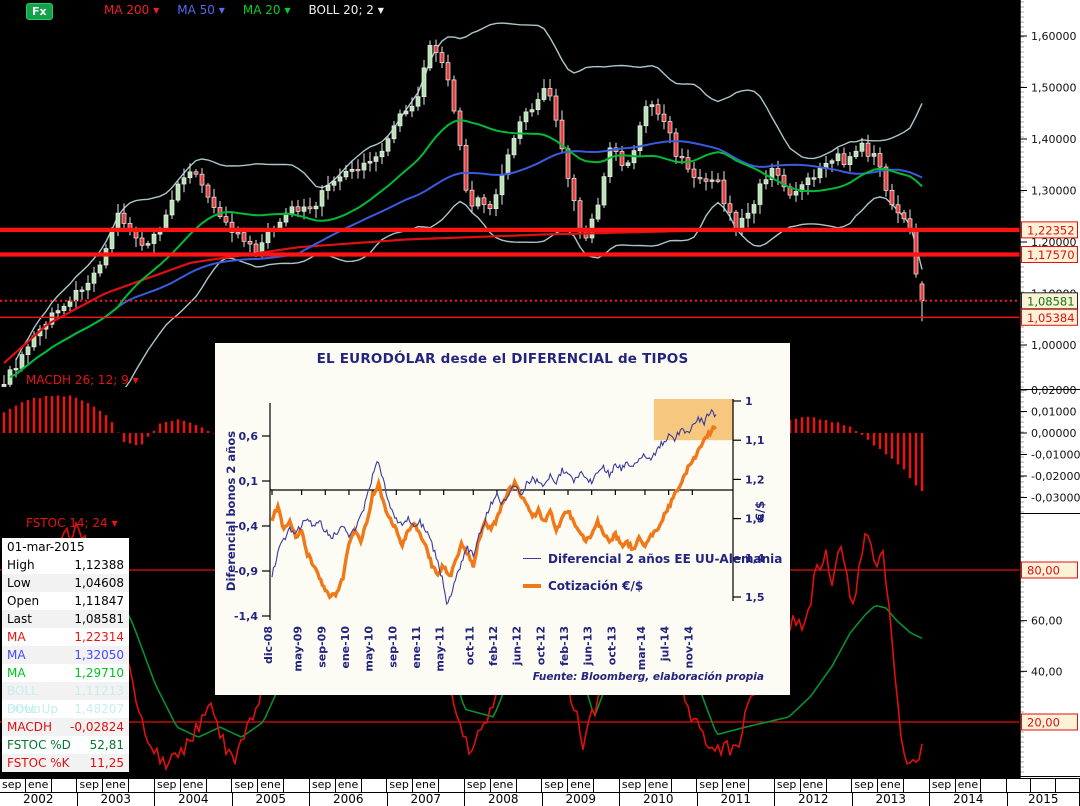  What do you see at coordinates (1051, 318) in the screenshot?
I see `price-level-badge: 1,05384` at bounding box center [1051, 318].